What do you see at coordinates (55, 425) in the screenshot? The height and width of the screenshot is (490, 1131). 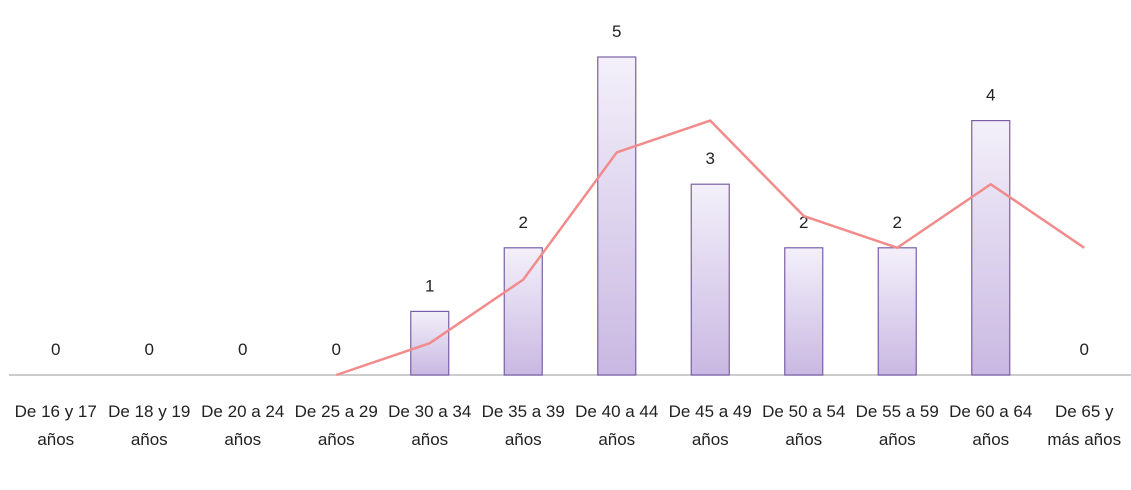 I see `x-tick-label: De 16 y 17 años` at bounding box center [55, 425].